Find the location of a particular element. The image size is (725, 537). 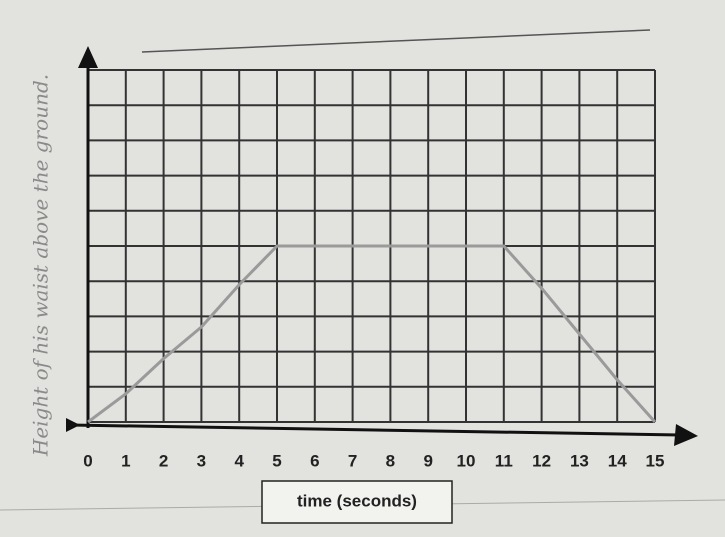

x-axis-label: time (seconds) is located at coordinates (357, 500).